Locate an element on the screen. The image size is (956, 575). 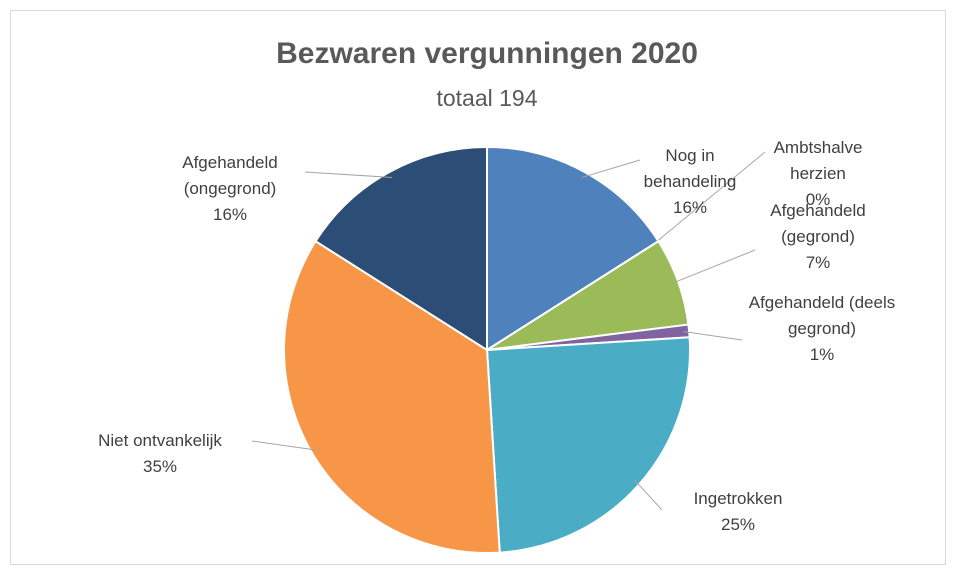
slice-label: Afgehandeld (deels gegrond) 1% is located at coordinates (822, 329).